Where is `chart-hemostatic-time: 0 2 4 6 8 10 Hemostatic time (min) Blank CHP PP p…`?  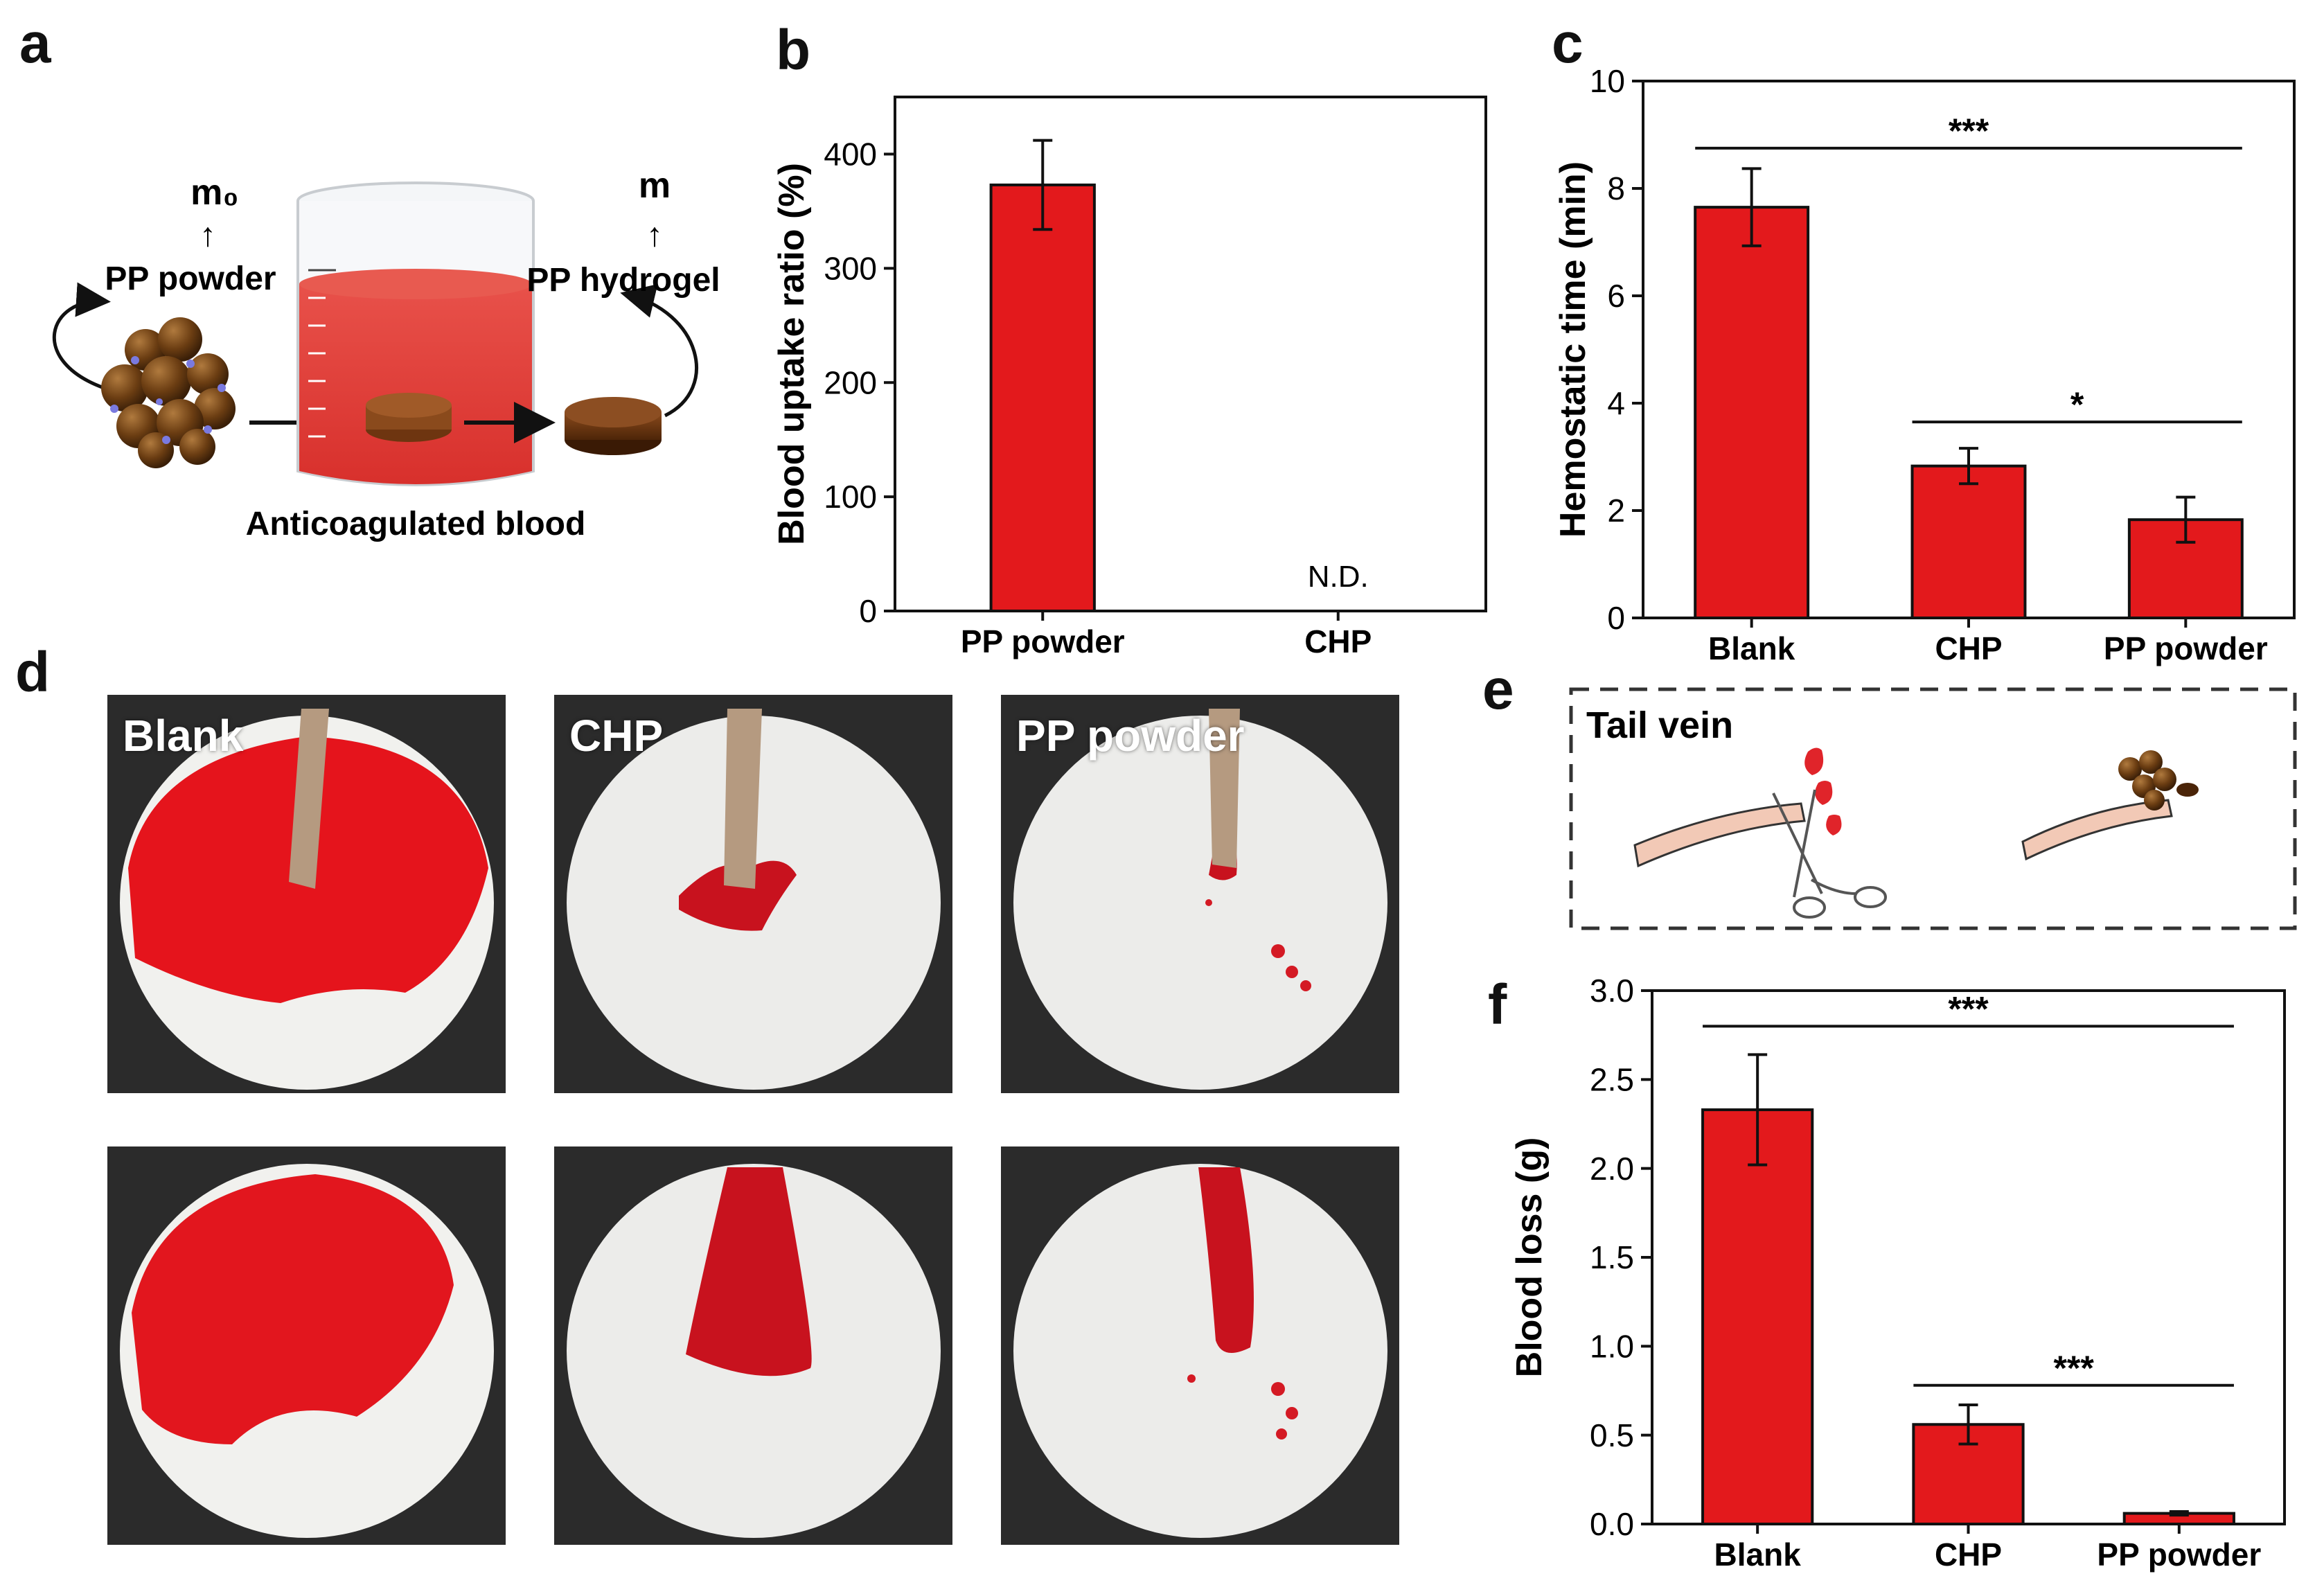 chart-hemostatic-time: 0 2 4 6 8 10 Hemostatic time (min) Blank CHP PP p… is located at coordinates (1924, 365).